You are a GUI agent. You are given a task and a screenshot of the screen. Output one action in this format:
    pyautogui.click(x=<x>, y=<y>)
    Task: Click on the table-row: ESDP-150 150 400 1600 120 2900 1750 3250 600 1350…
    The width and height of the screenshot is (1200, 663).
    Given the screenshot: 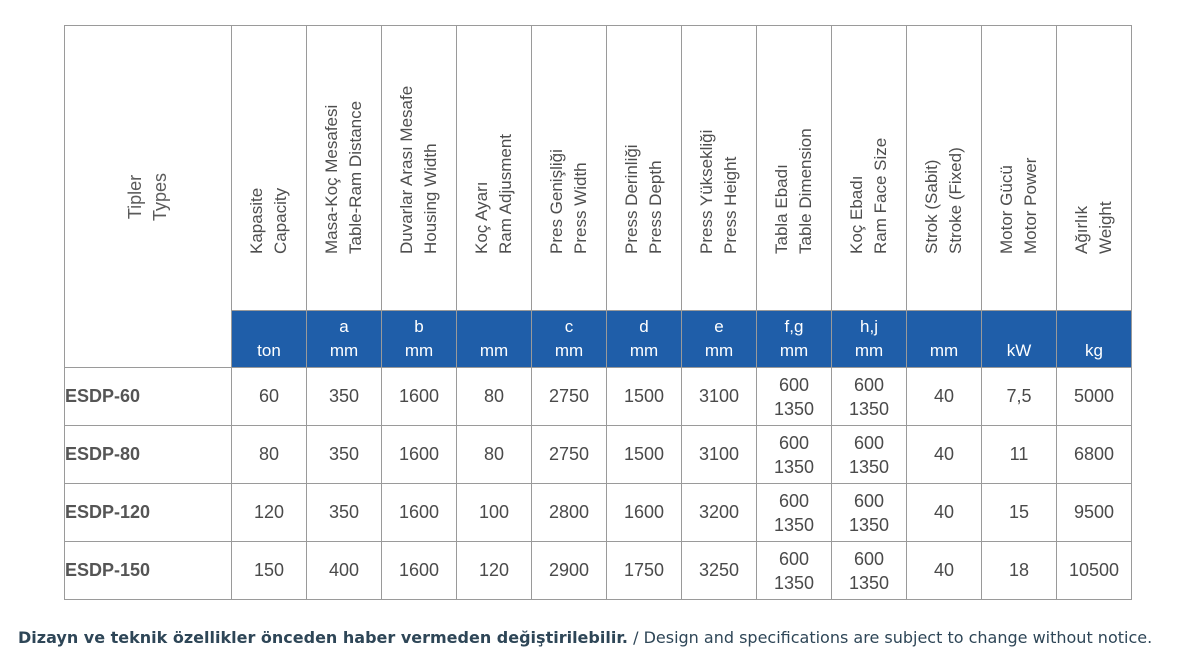 What is the action you would take?
    pyautogui.click(x=598, y=570)
    